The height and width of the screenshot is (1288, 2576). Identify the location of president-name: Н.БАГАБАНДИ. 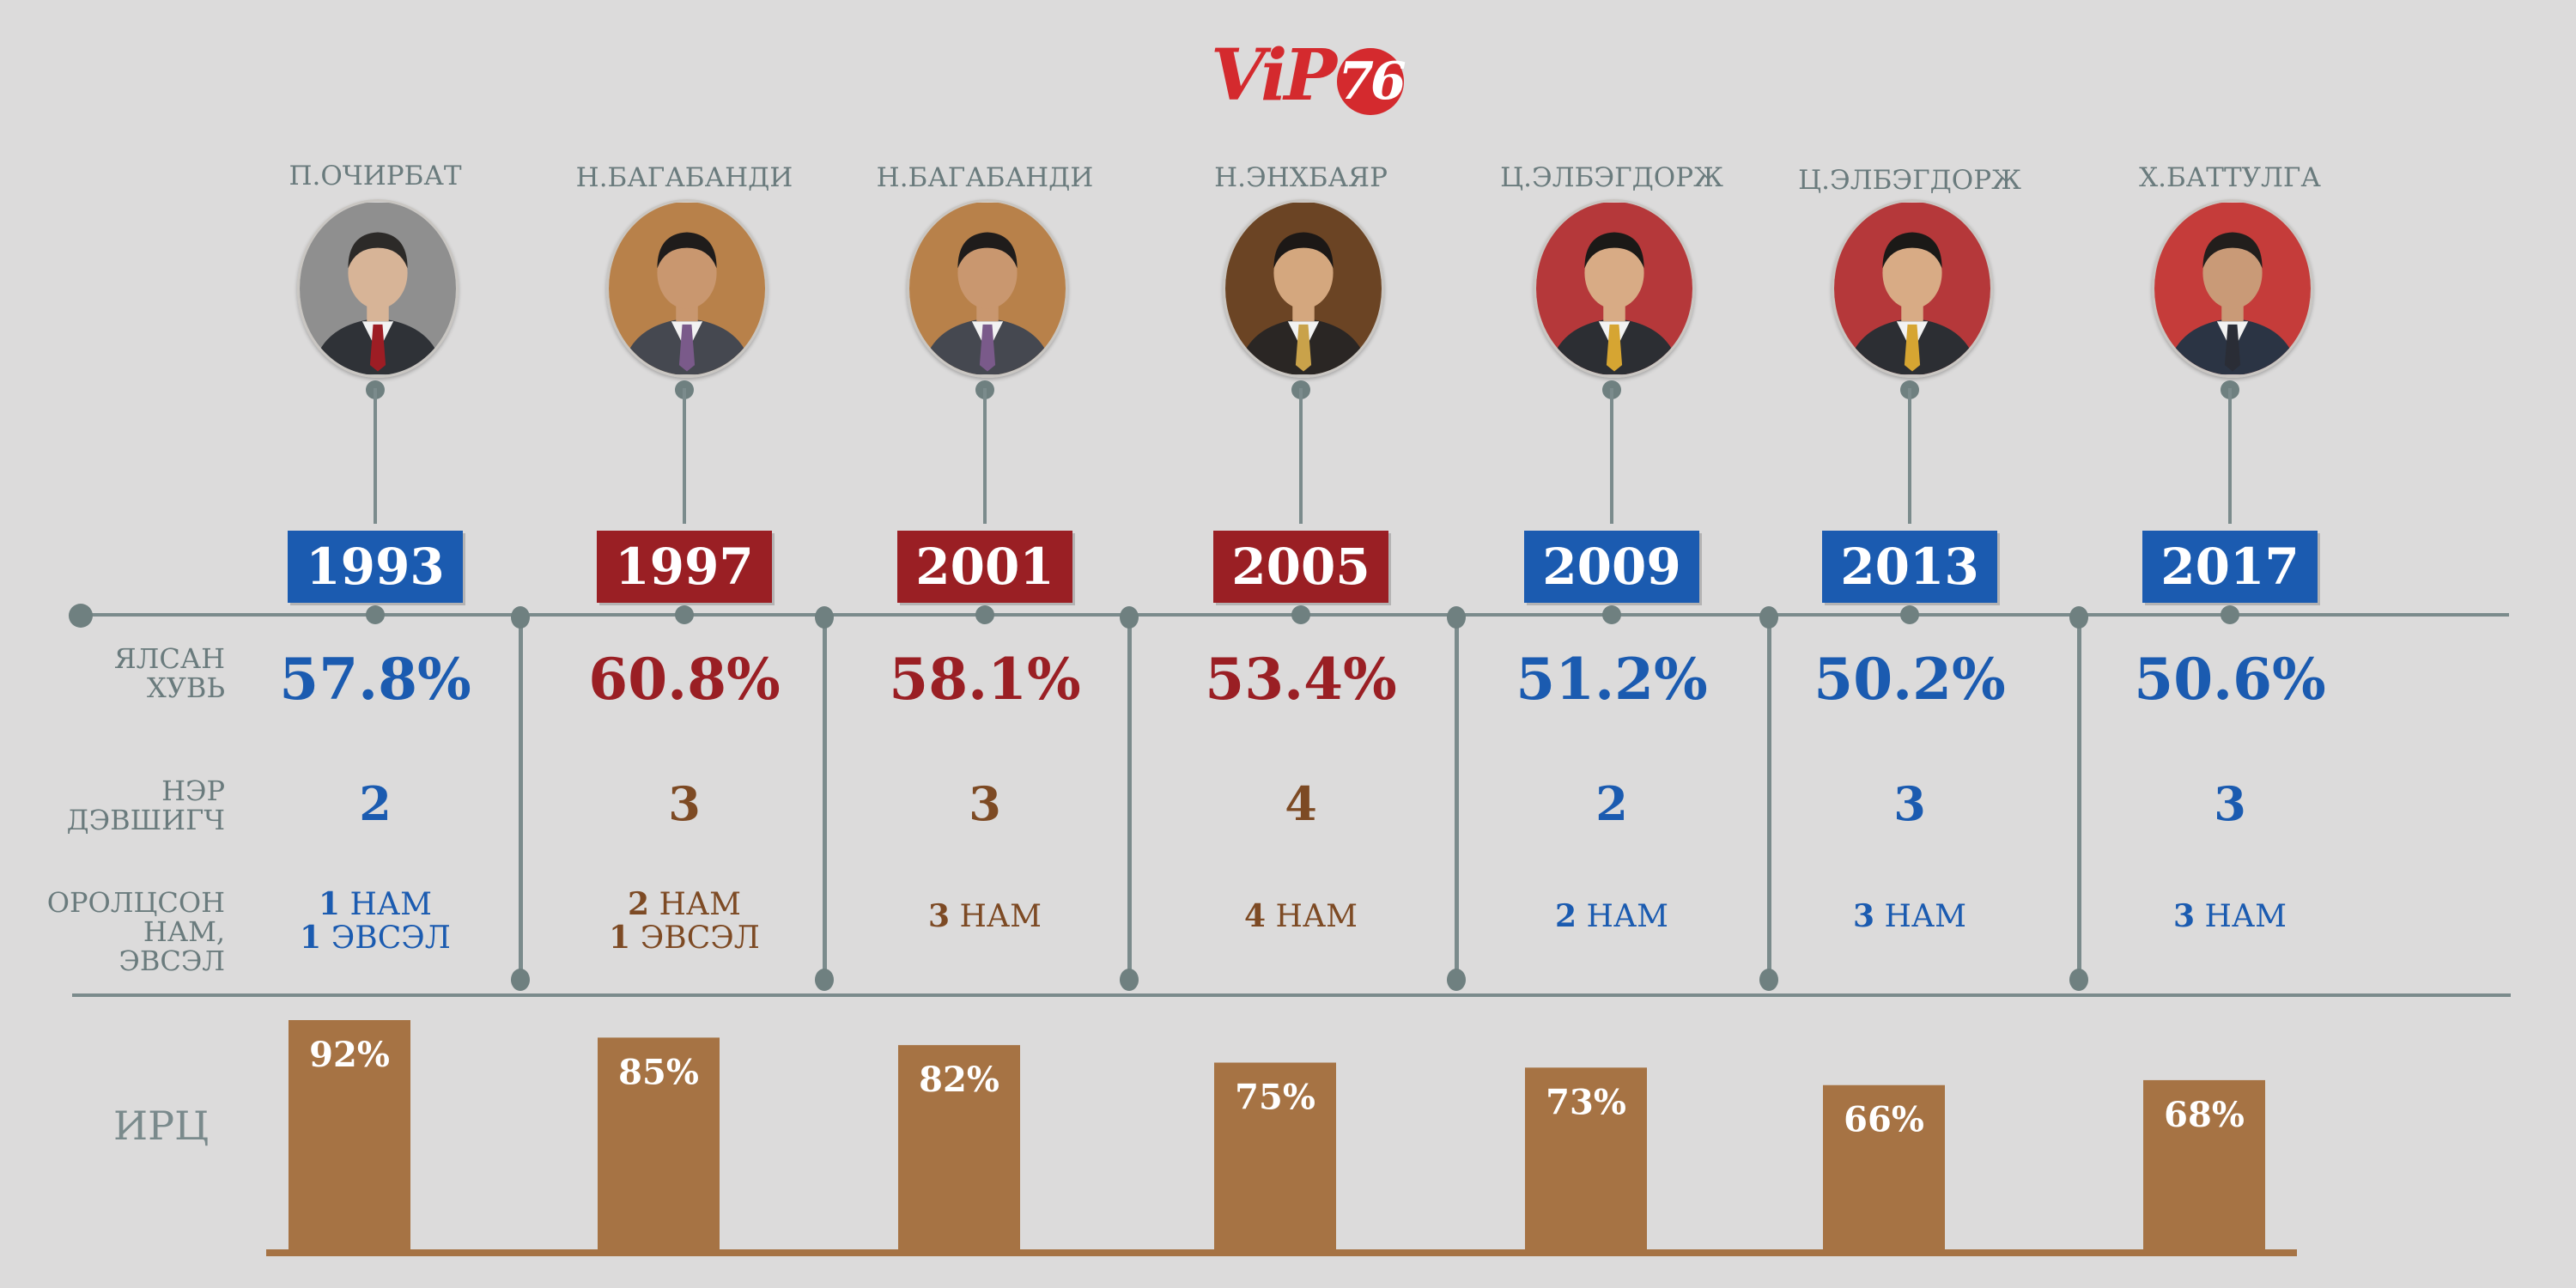
(684, 177).